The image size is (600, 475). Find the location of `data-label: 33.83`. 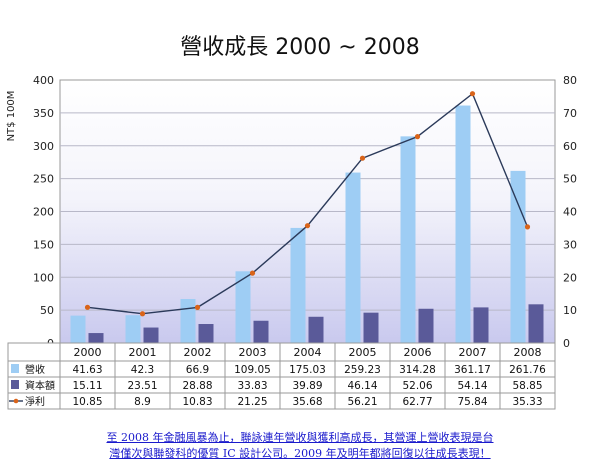

data-label: 33.83 is located at coordinates (252, 386).